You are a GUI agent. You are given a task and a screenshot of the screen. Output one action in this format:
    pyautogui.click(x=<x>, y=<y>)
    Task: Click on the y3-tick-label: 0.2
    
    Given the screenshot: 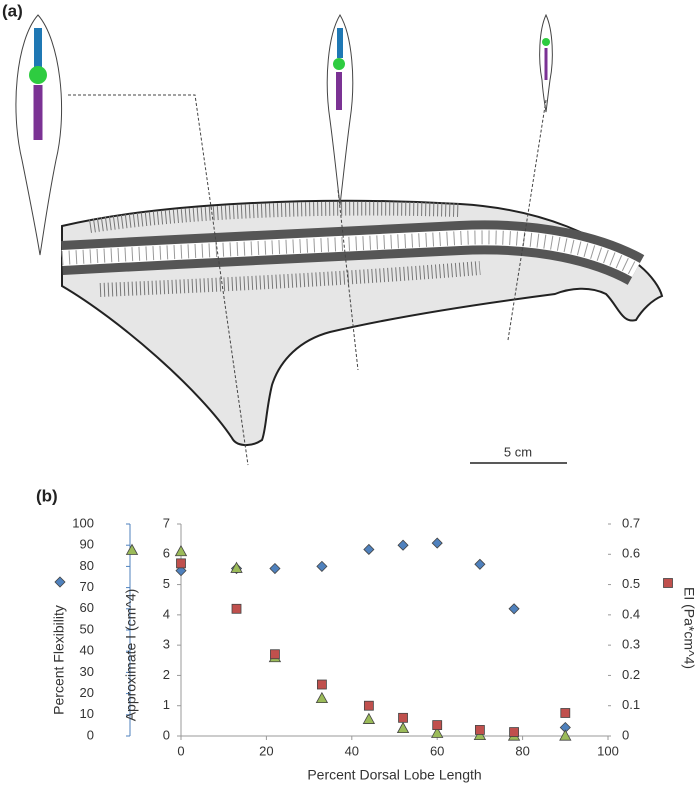 What is the action you would take?
    pyautogui.click(x=631, y=674)
    